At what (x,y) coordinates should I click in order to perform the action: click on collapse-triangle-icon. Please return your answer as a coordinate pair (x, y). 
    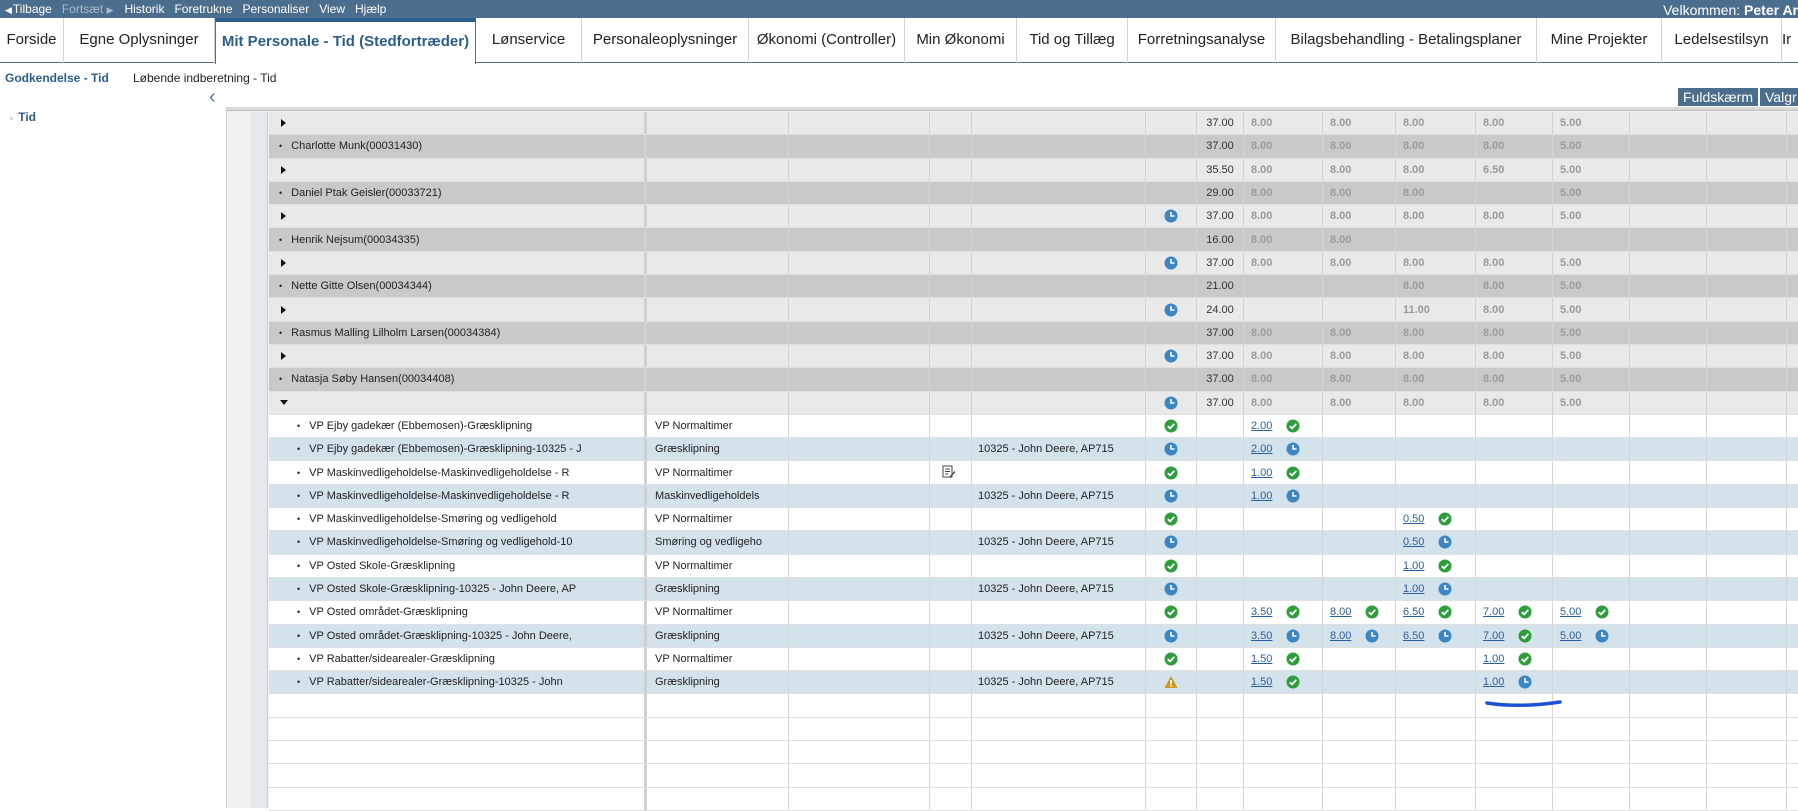
    Looking at the image, I should click on (284, 403).